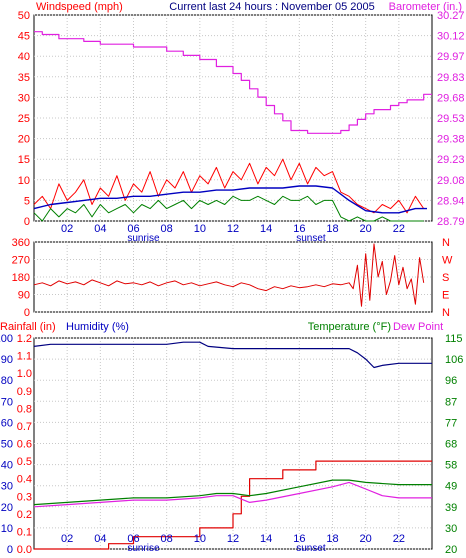 The width and height of the screenshot is (466, 558). Describe the element at coordinates (24, 357) in the screenshot. I see `rainfall-tick-label: 1.1` at that location.